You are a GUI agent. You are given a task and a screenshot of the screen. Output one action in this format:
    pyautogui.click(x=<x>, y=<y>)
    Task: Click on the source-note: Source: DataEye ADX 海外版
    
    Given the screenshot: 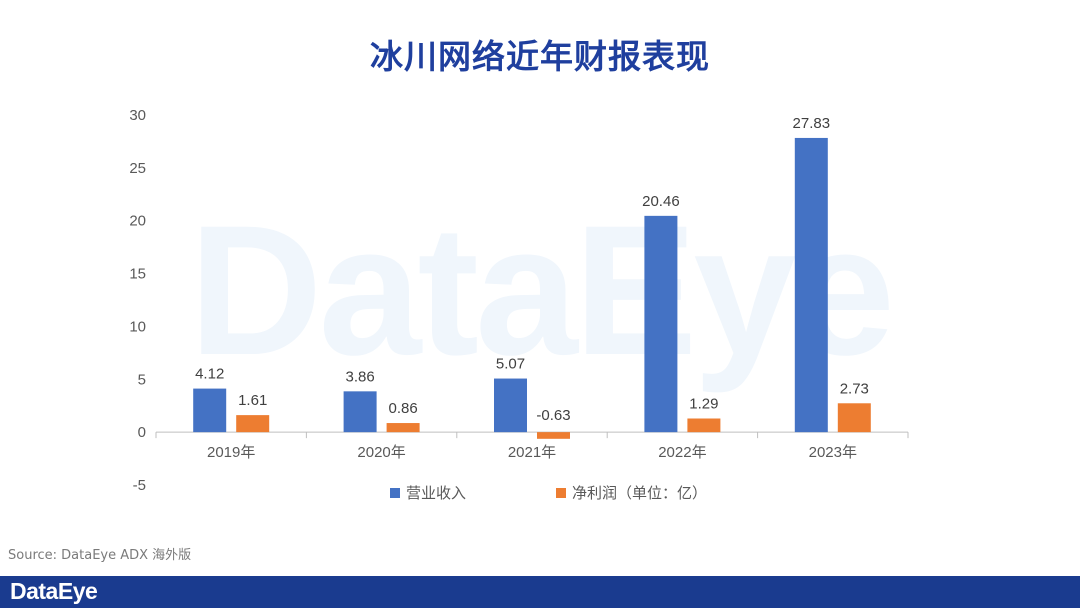 What is the action you would take?
    pyautogui.click(x=100, y=555)
    